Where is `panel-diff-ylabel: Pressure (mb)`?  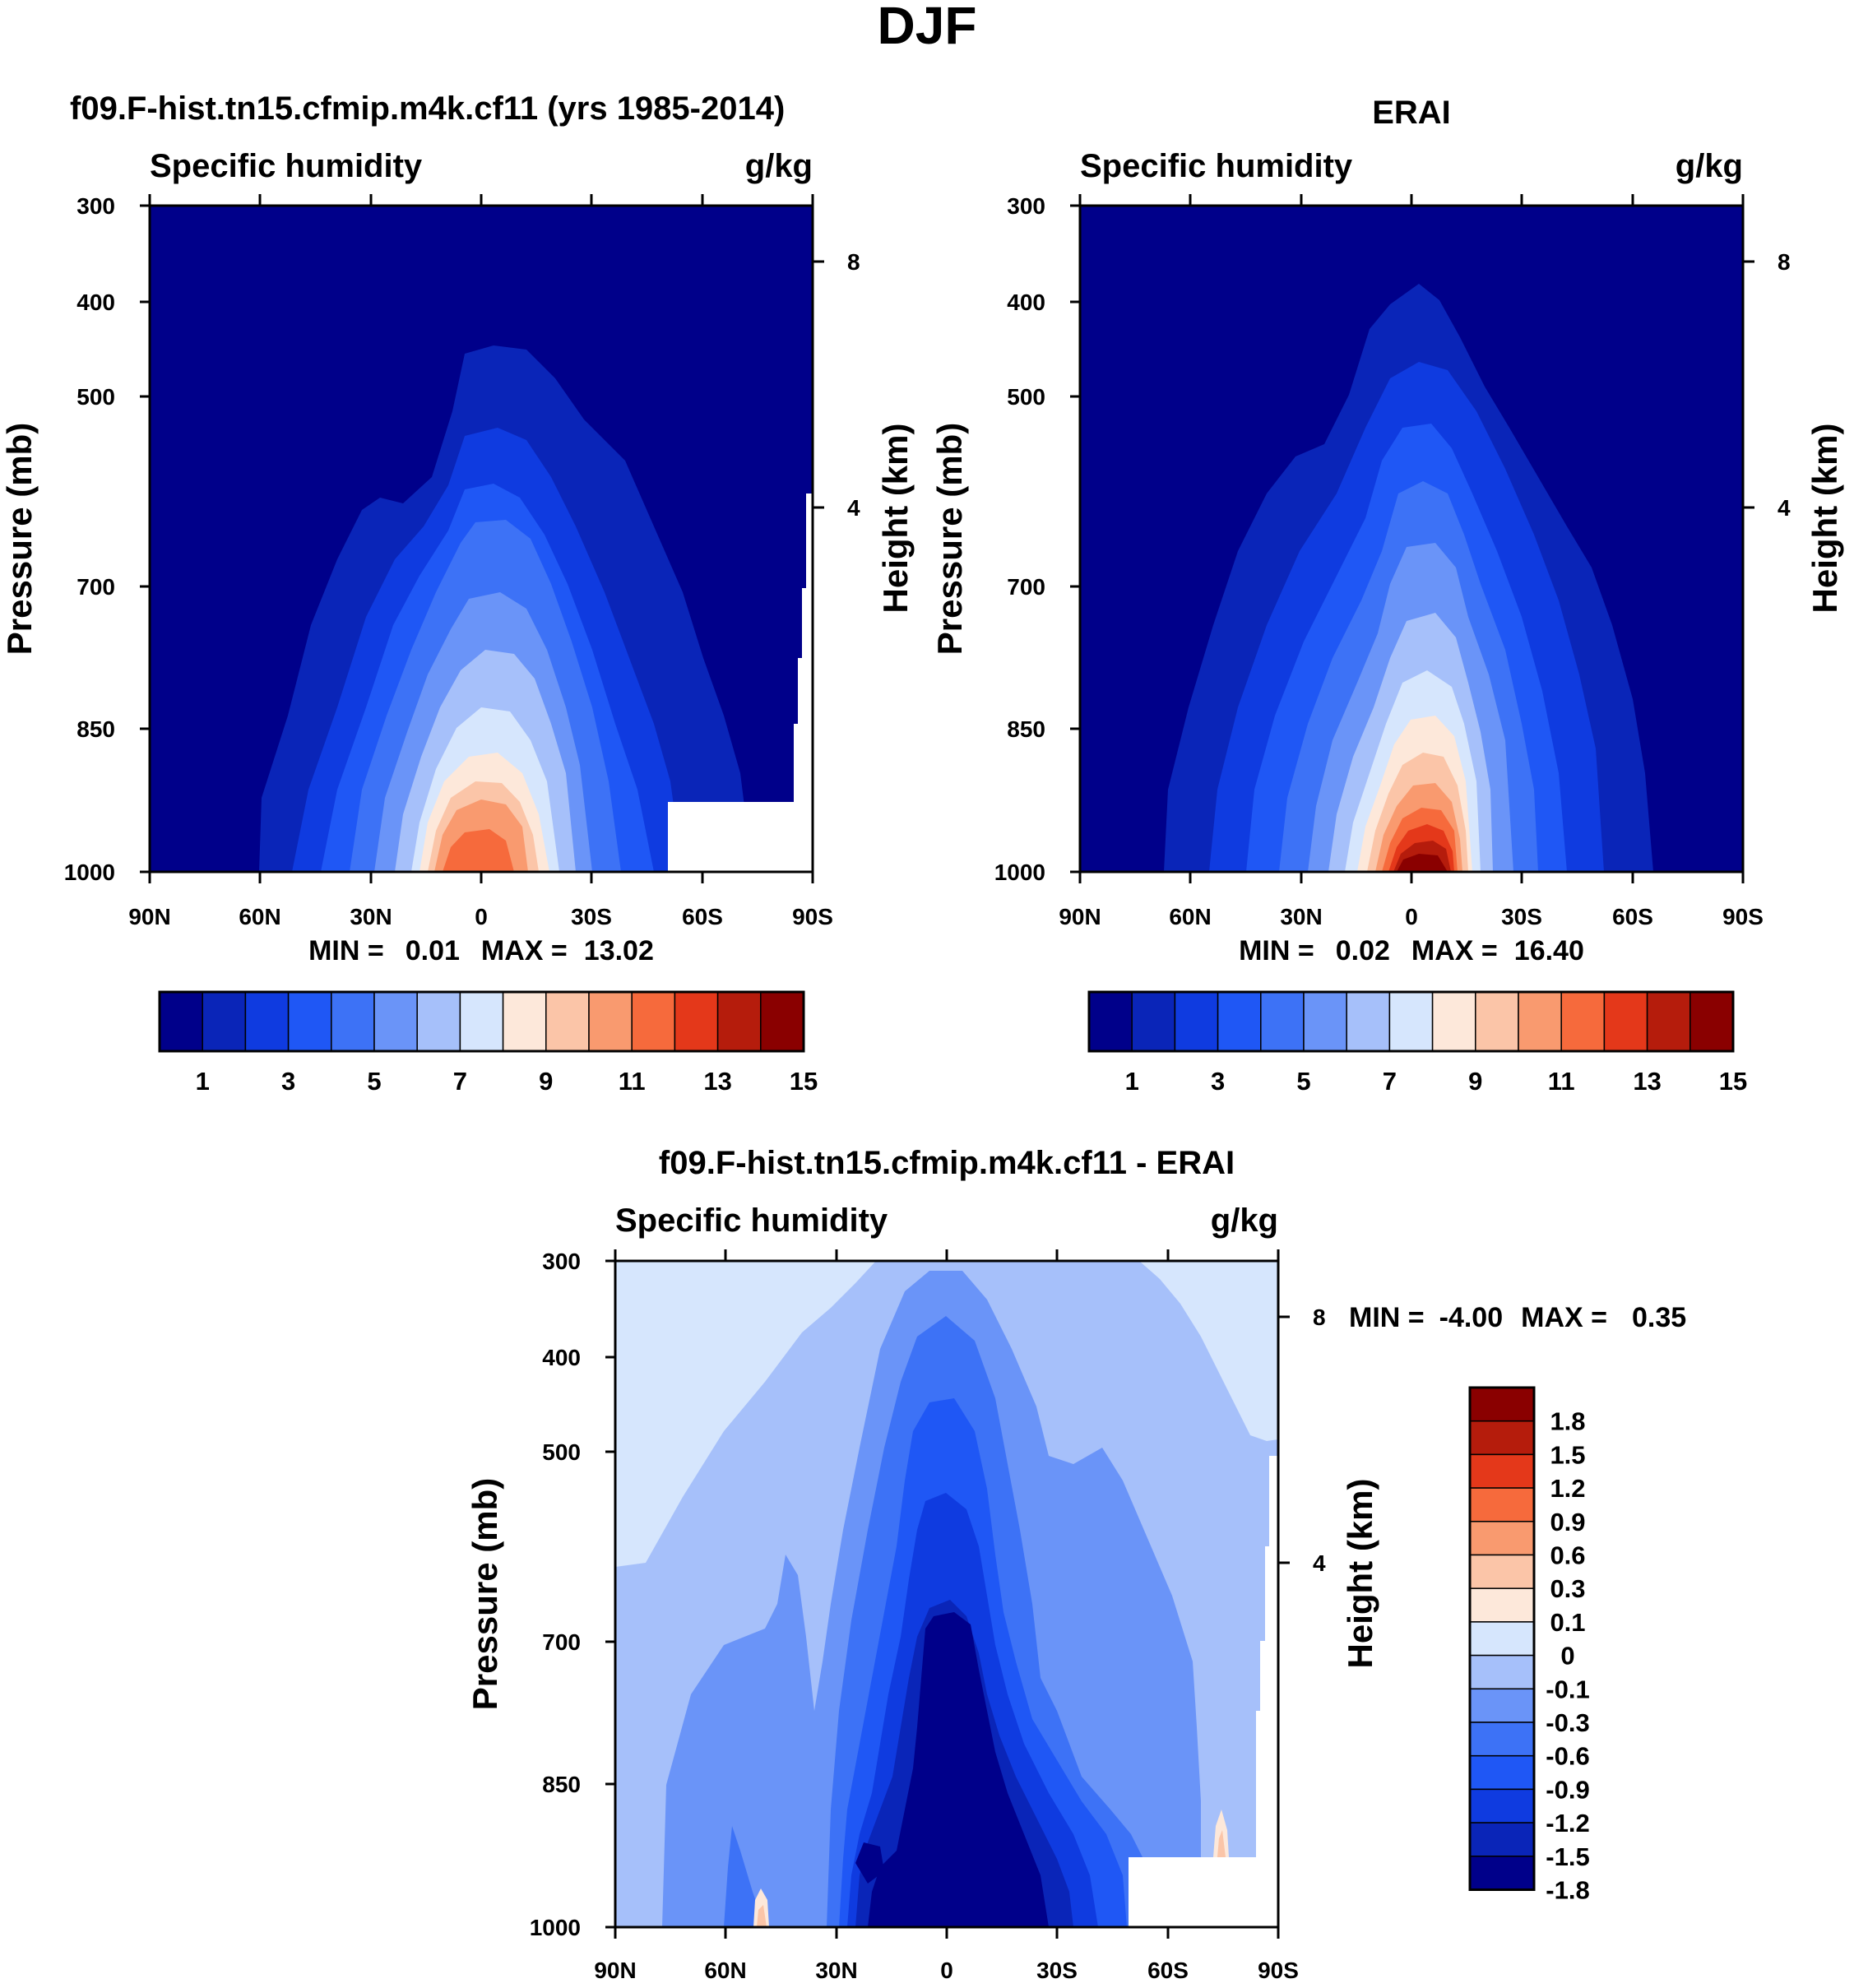 panel-diff-ylabel: Pressure (mb) is located at coordinates (485, 1594).